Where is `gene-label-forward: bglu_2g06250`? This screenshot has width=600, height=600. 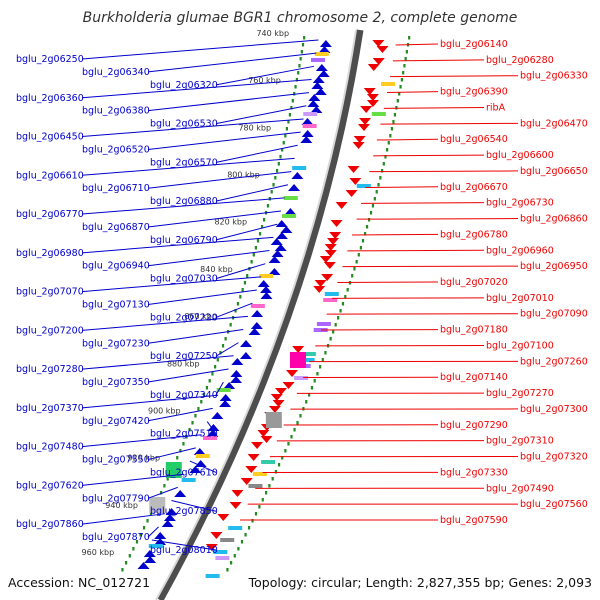 gene-label-forward: bglu_2g06250 is located at coordinates (50, 59).